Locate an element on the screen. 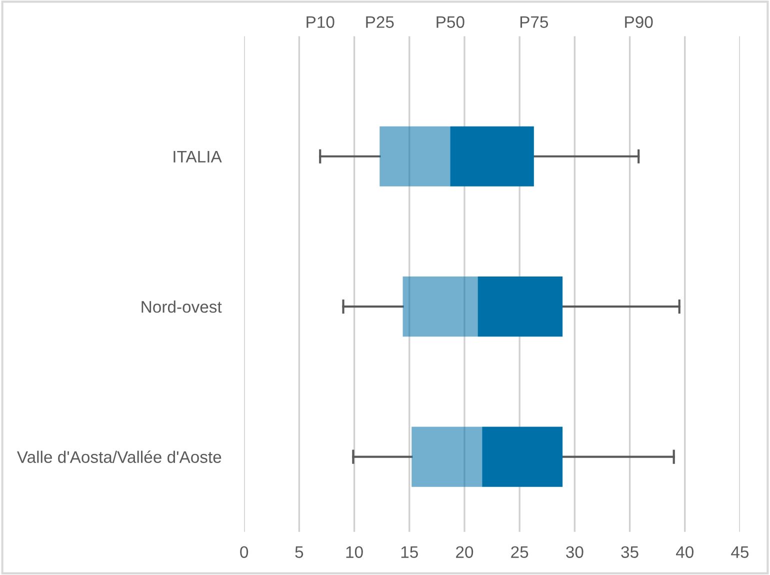  text: P10 is located at coordinates (320, 22).